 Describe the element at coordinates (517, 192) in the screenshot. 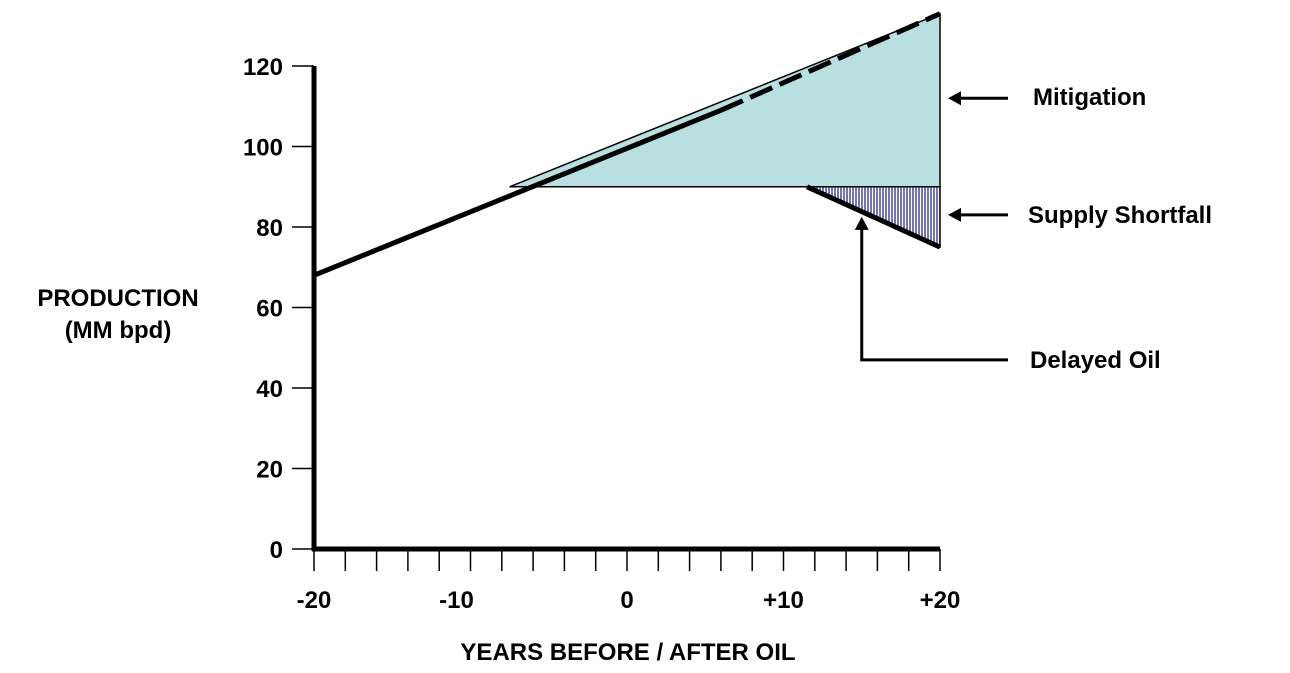

I see `demand-line` at that location.